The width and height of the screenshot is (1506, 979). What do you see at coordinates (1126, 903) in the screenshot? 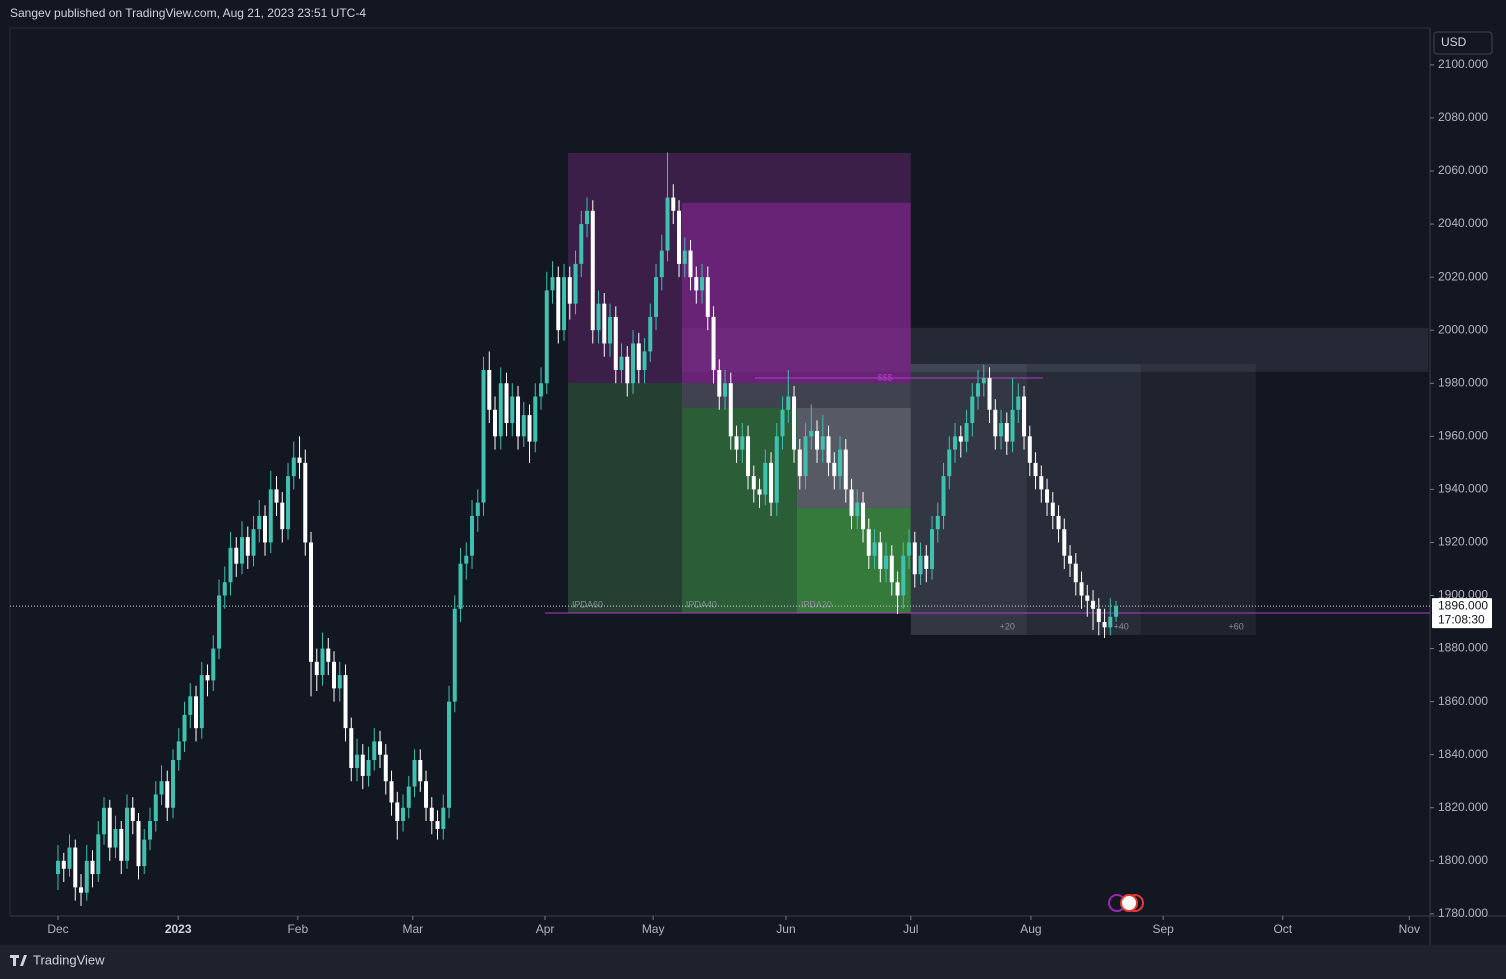
I see `event-icons` at bounding box center [1126, 903].